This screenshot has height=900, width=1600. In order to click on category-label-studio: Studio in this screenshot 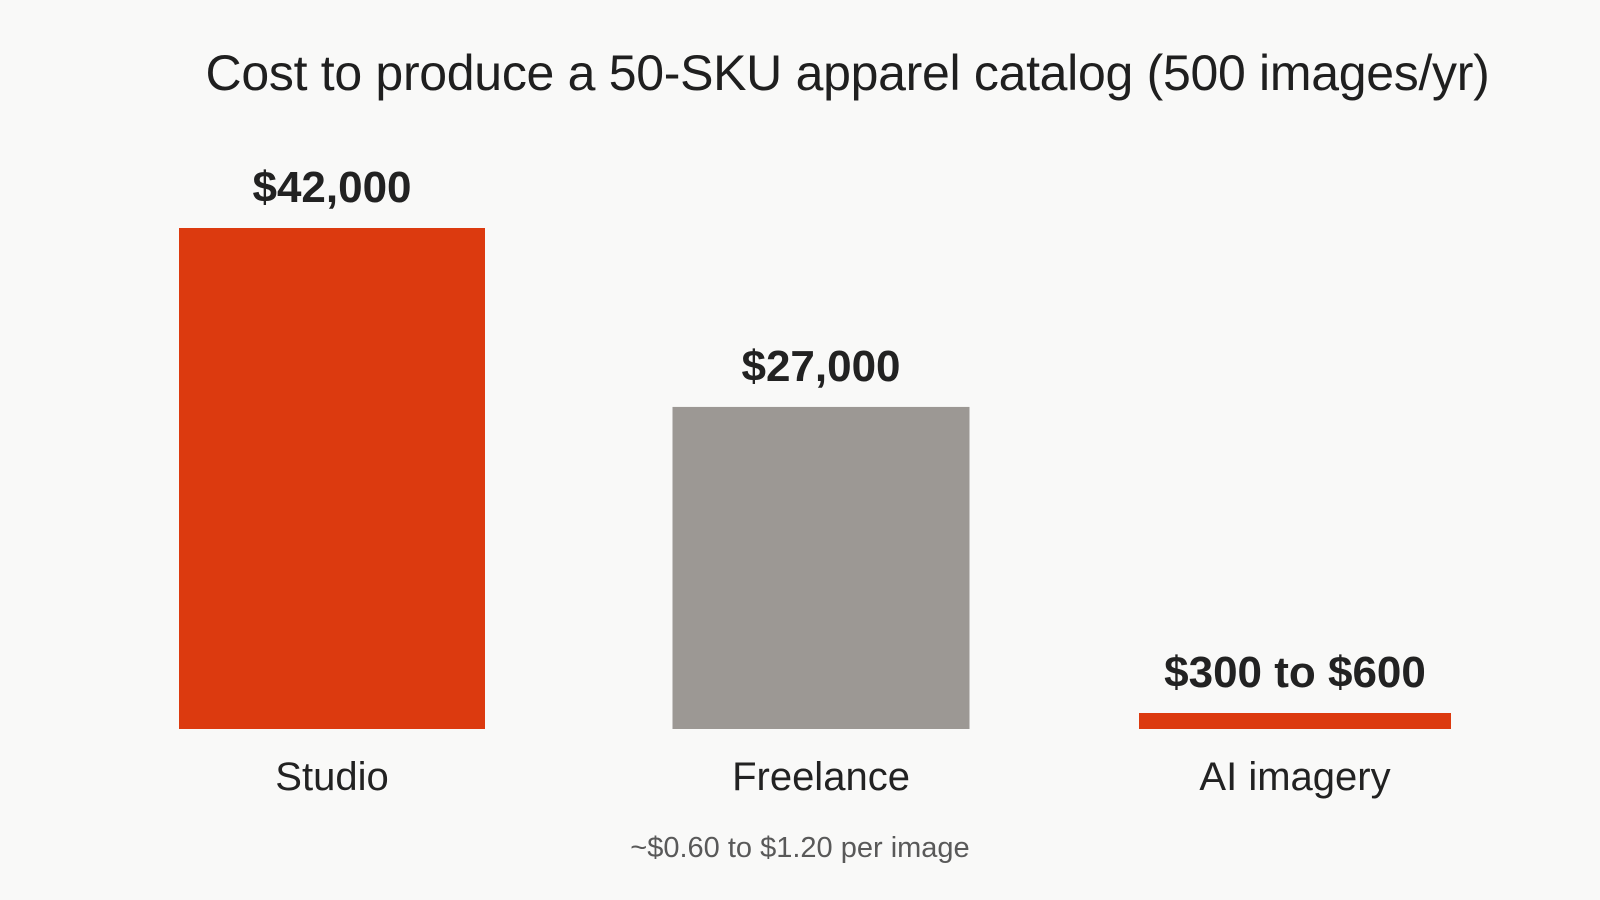, I will do `click(331, 777)`.